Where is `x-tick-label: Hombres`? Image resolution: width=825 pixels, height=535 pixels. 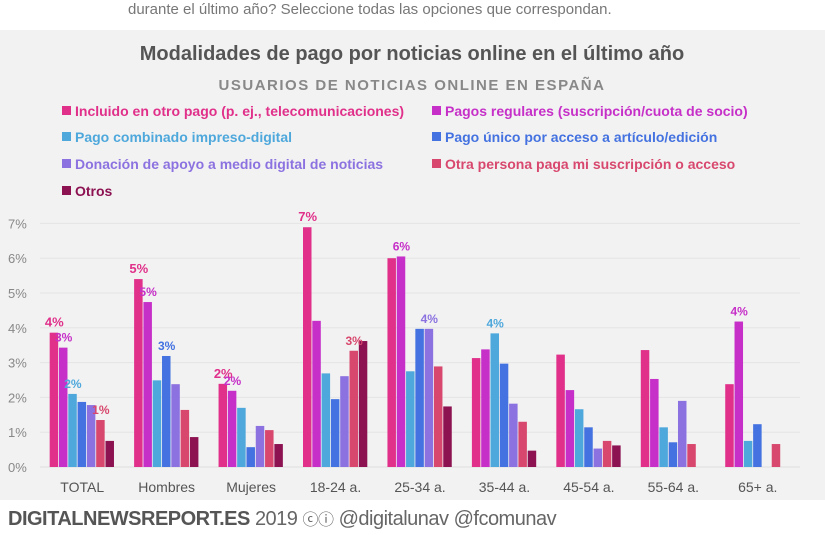 x-tick-label: Hombres is located at coordinates (166, 487).